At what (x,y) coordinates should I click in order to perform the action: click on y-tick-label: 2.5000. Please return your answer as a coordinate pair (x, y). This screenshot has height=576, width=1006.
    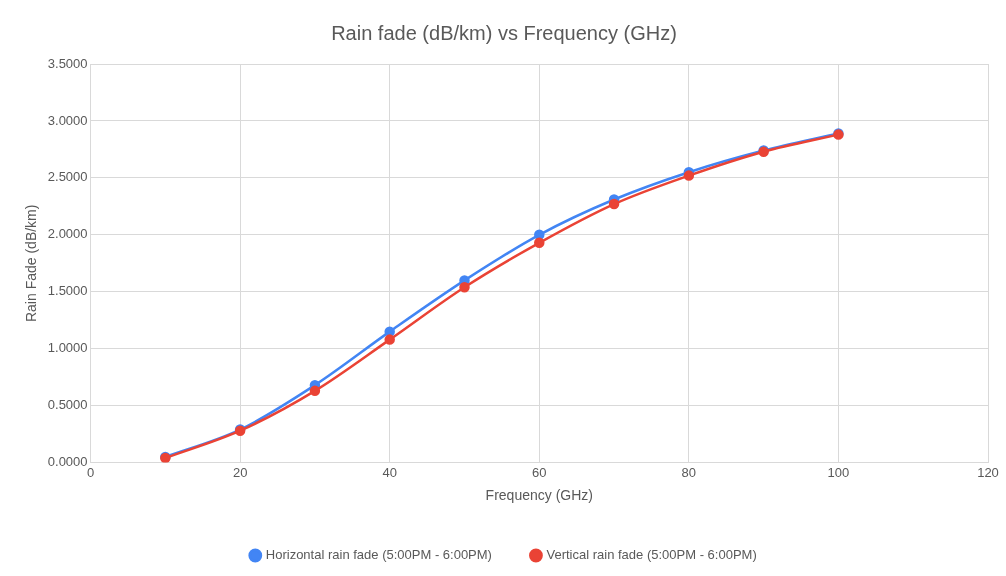
    Looking at the image, I should click on (67, 177).